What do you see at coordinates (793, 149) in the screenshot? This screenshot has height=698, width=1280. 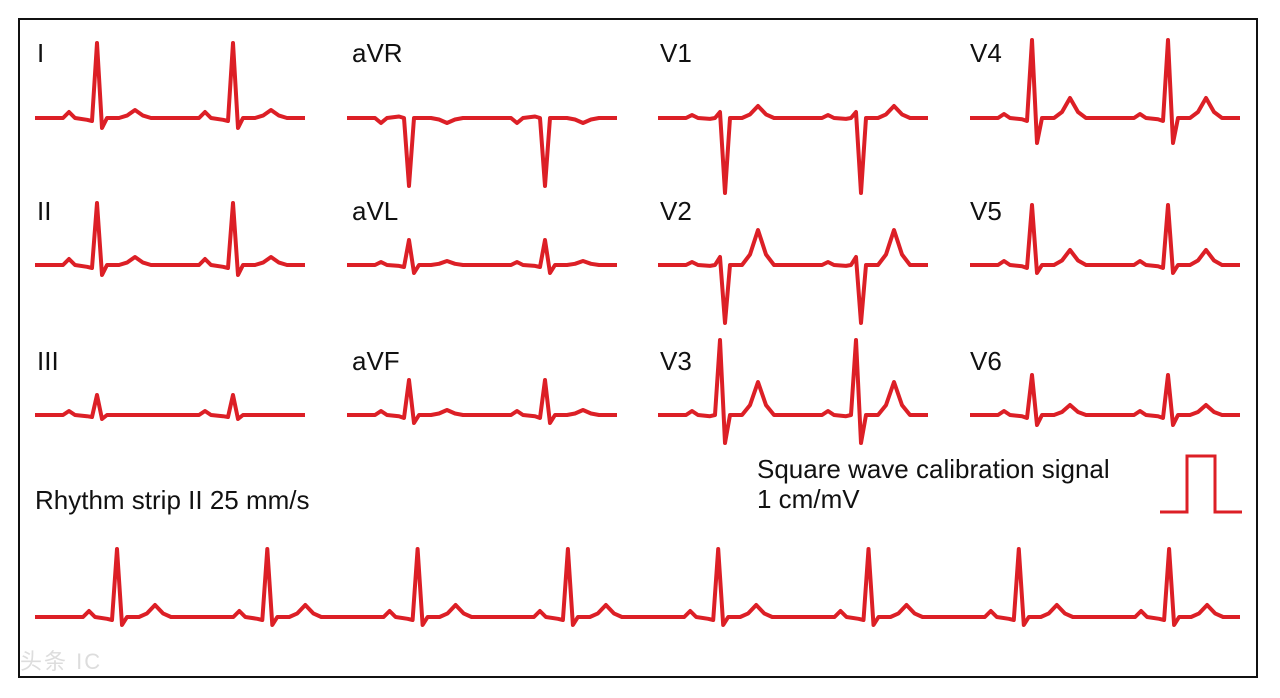 I see `ecg-trace-V1` at bounding box center [793, 149].